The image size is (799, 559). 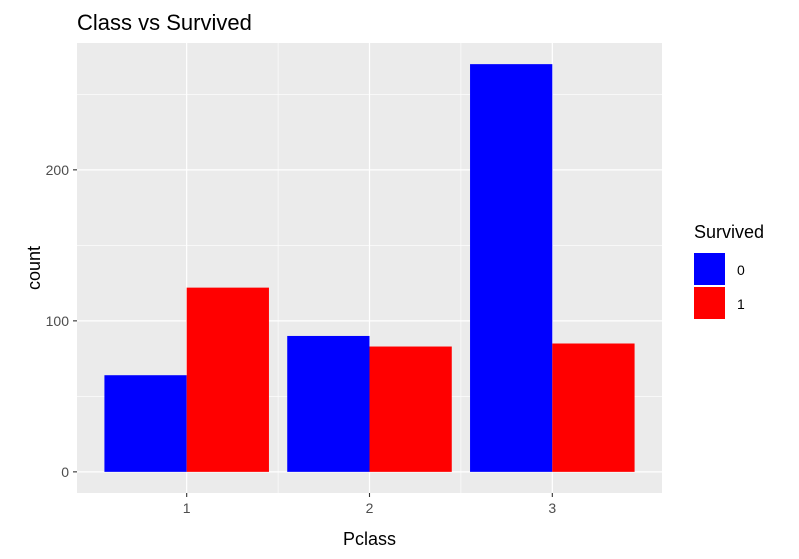 I want to click on chart-title: Class vs Survived, so click(x=164, y=22).